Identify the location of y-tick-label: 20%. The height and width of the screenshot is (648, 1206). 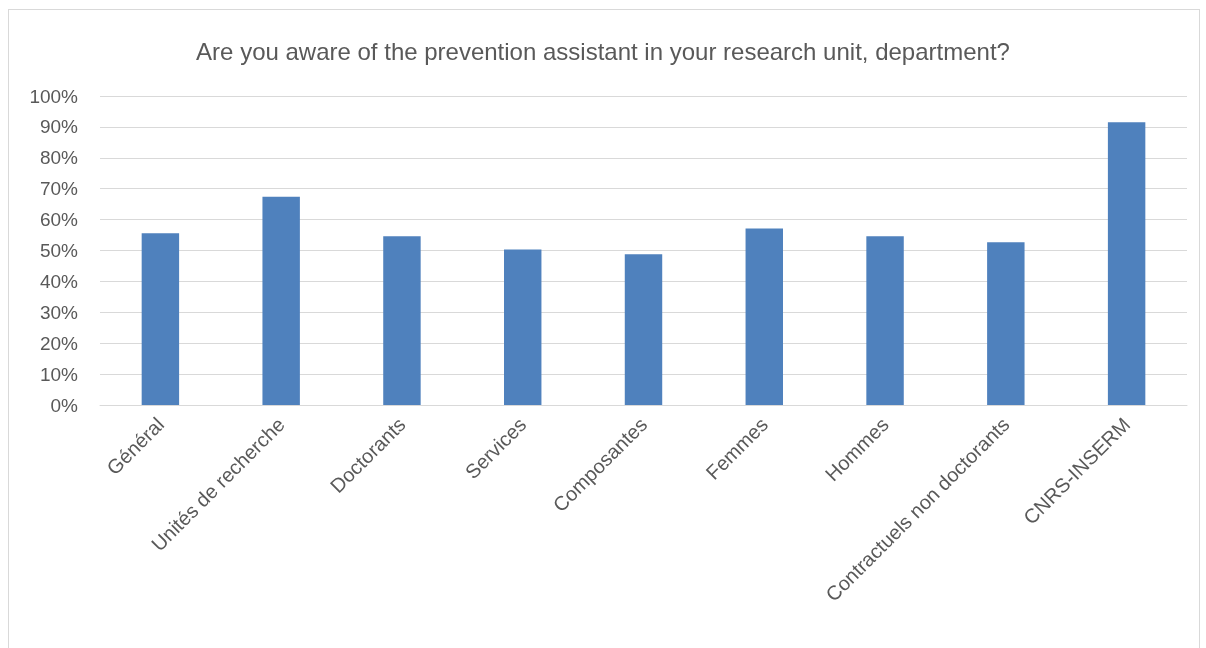
(59, 343).